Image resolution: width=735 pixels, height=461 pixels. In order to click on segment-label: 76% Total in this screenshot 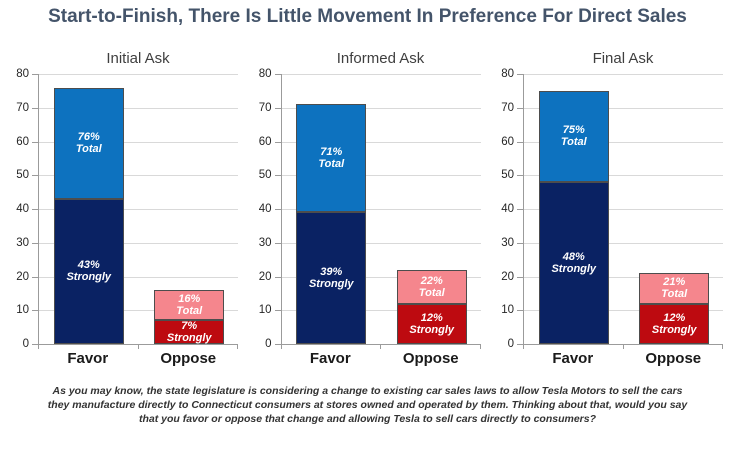, I will do `click(89, 143)`.